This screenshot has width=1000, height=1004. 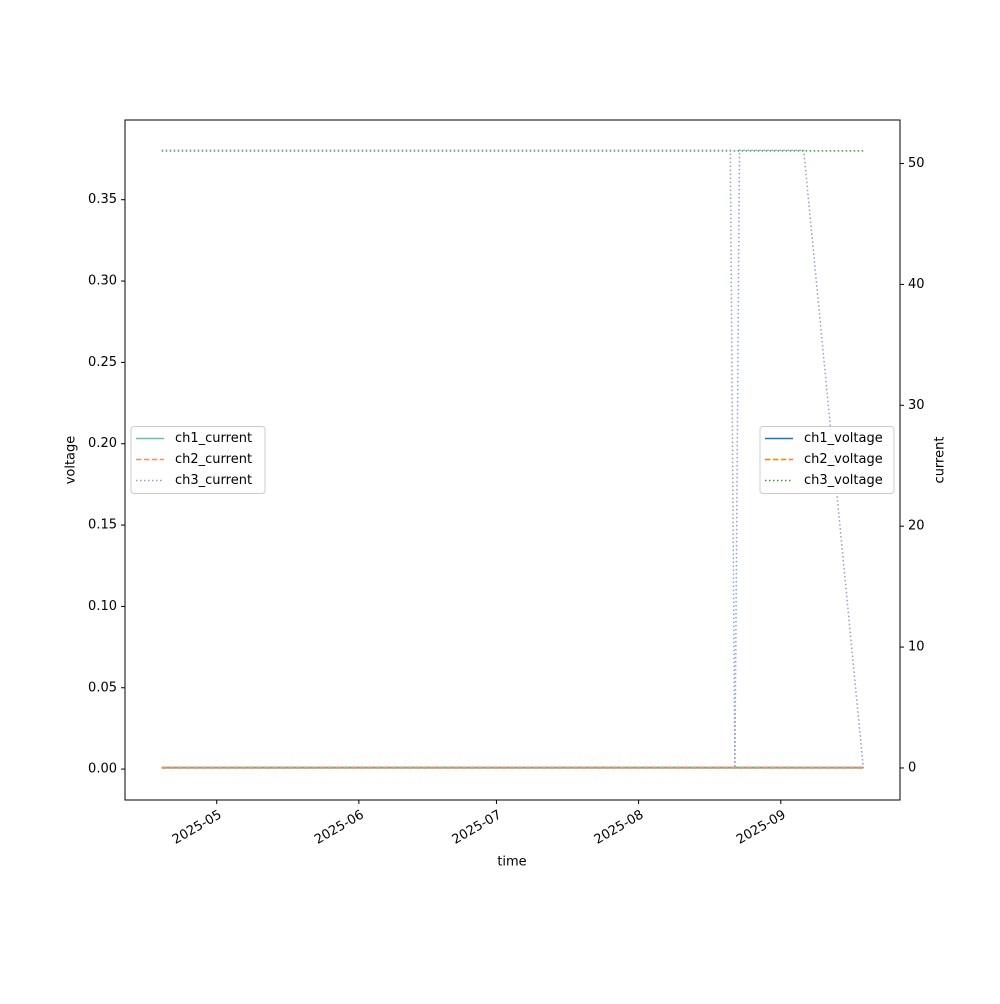 What do you see at coordinates (339, 828) in the screenshot?
I see `x-tick-label: 2025-06` at bounding box center [339, 828].